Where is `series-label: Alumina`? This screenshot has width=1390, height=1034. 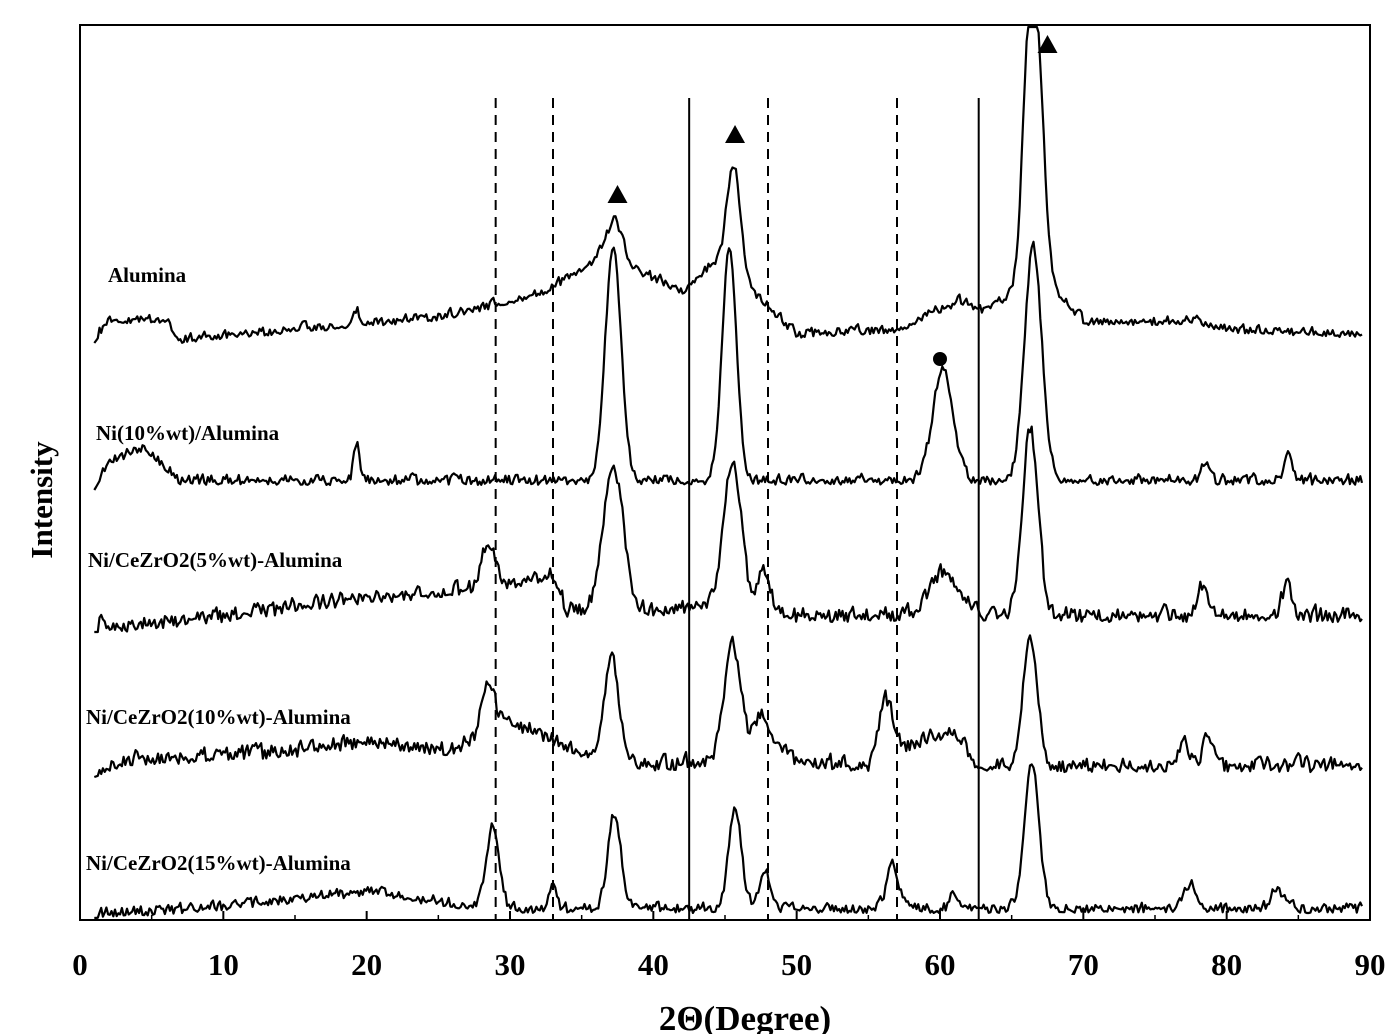 series-label: Alumina is located at coordinates (147, 275).